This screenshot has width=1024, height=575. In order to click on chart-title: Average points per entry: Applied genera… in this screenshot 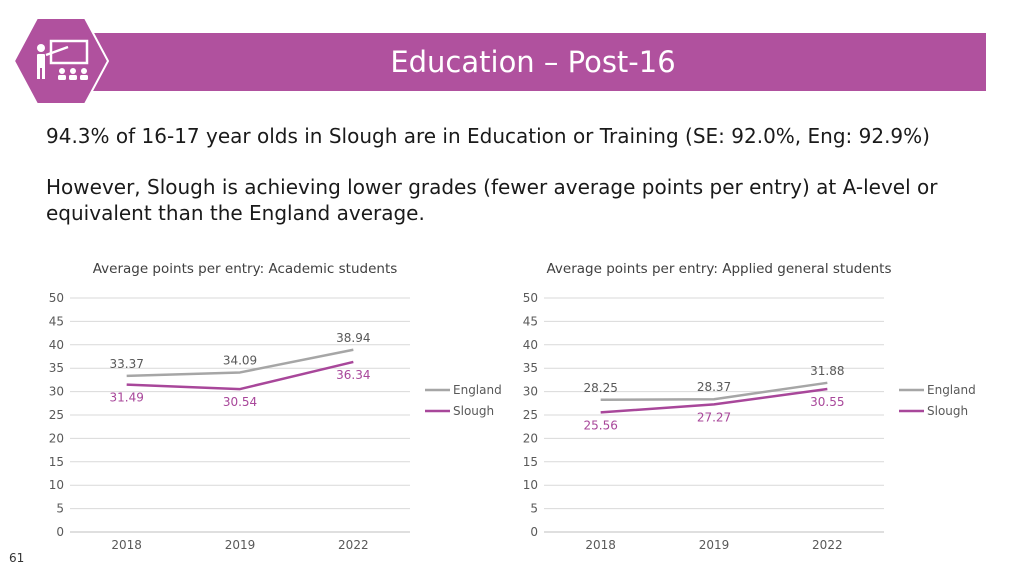, I will do `click(718, 269)`.